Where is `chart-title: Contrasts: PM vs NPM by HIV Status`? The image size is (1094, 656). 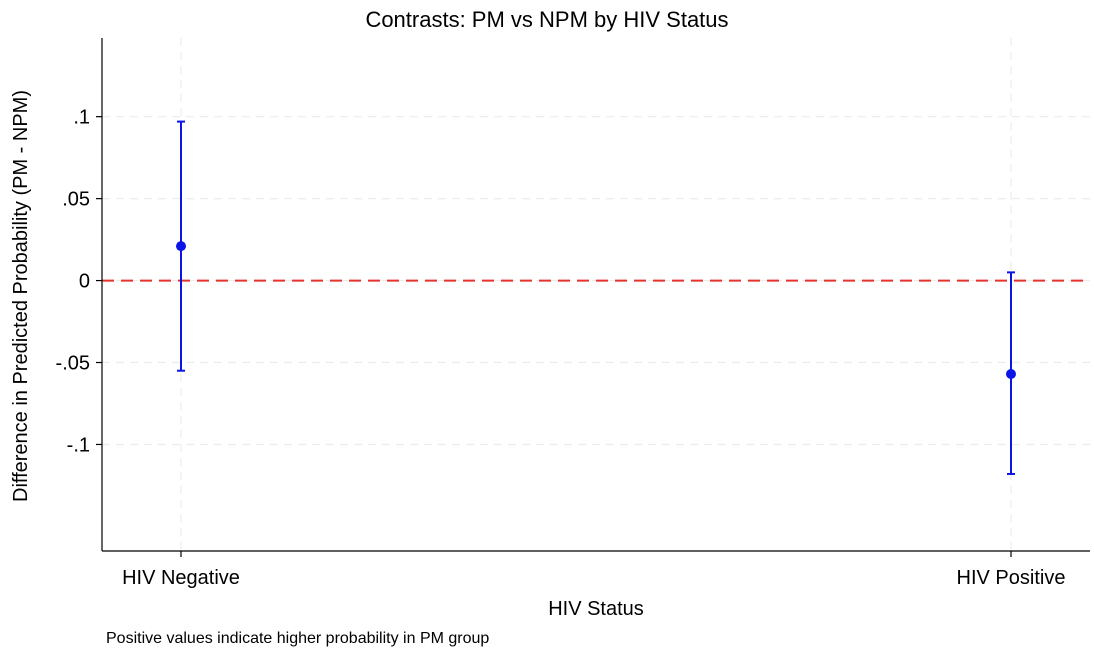 chart-title: Contrasts: PM vs NPM by HIV Status is located at coordinates (546, 19).